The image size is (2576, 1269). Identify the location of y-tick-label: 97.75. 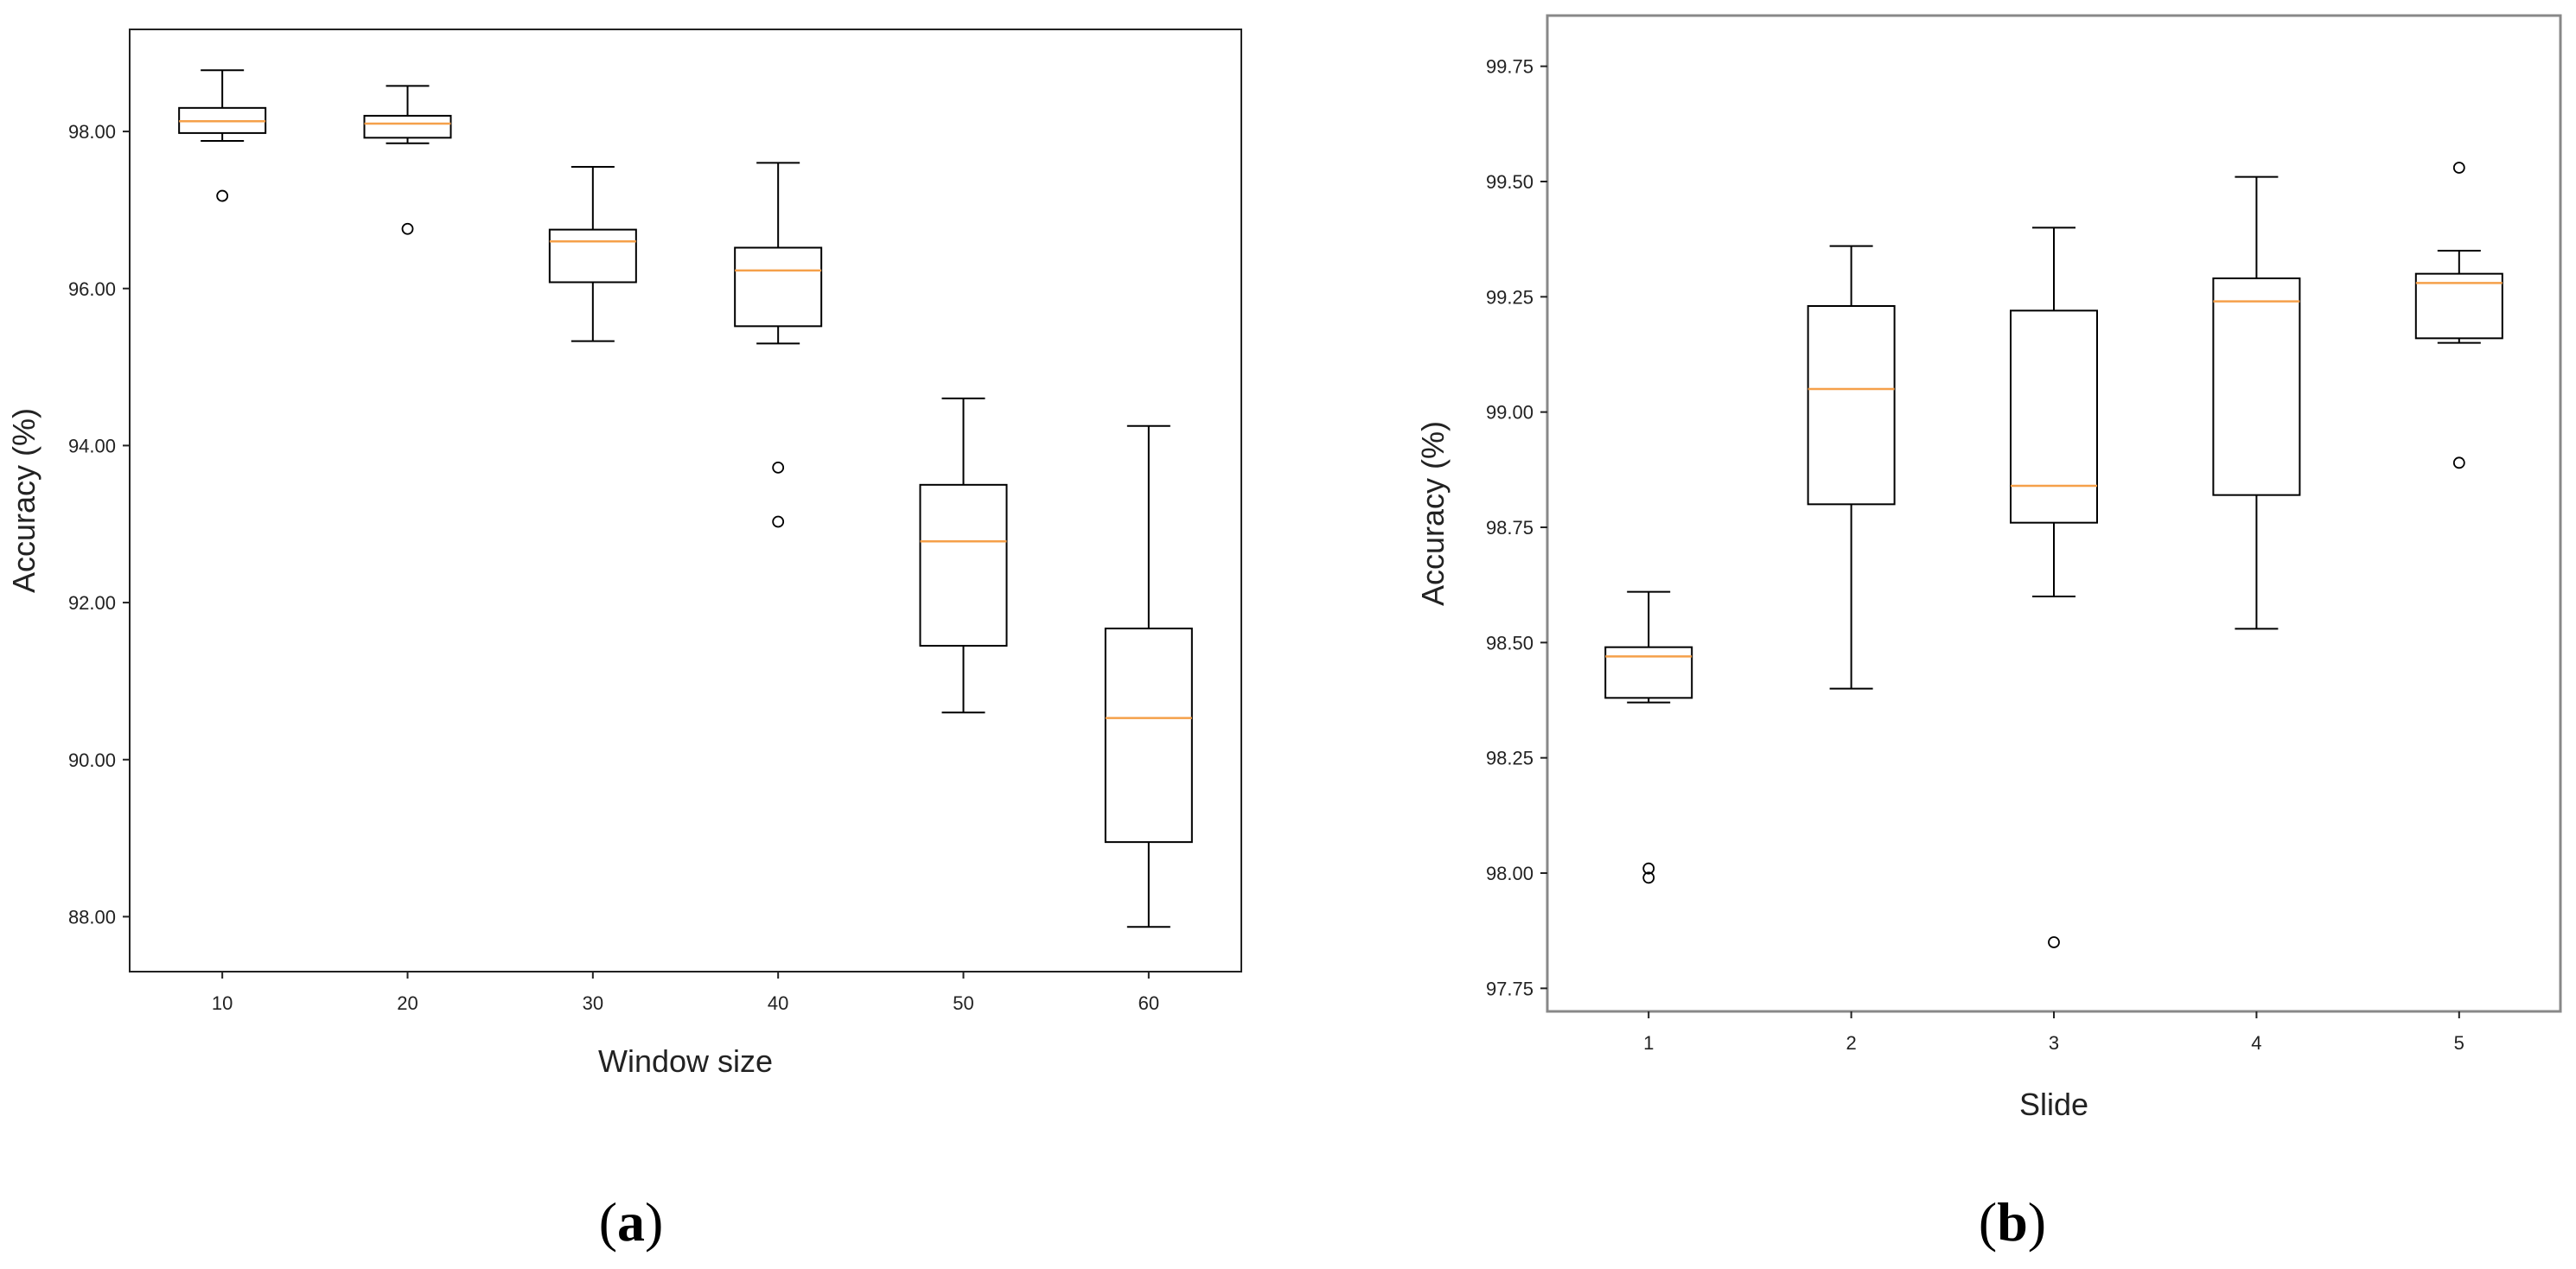
(1509, 988).